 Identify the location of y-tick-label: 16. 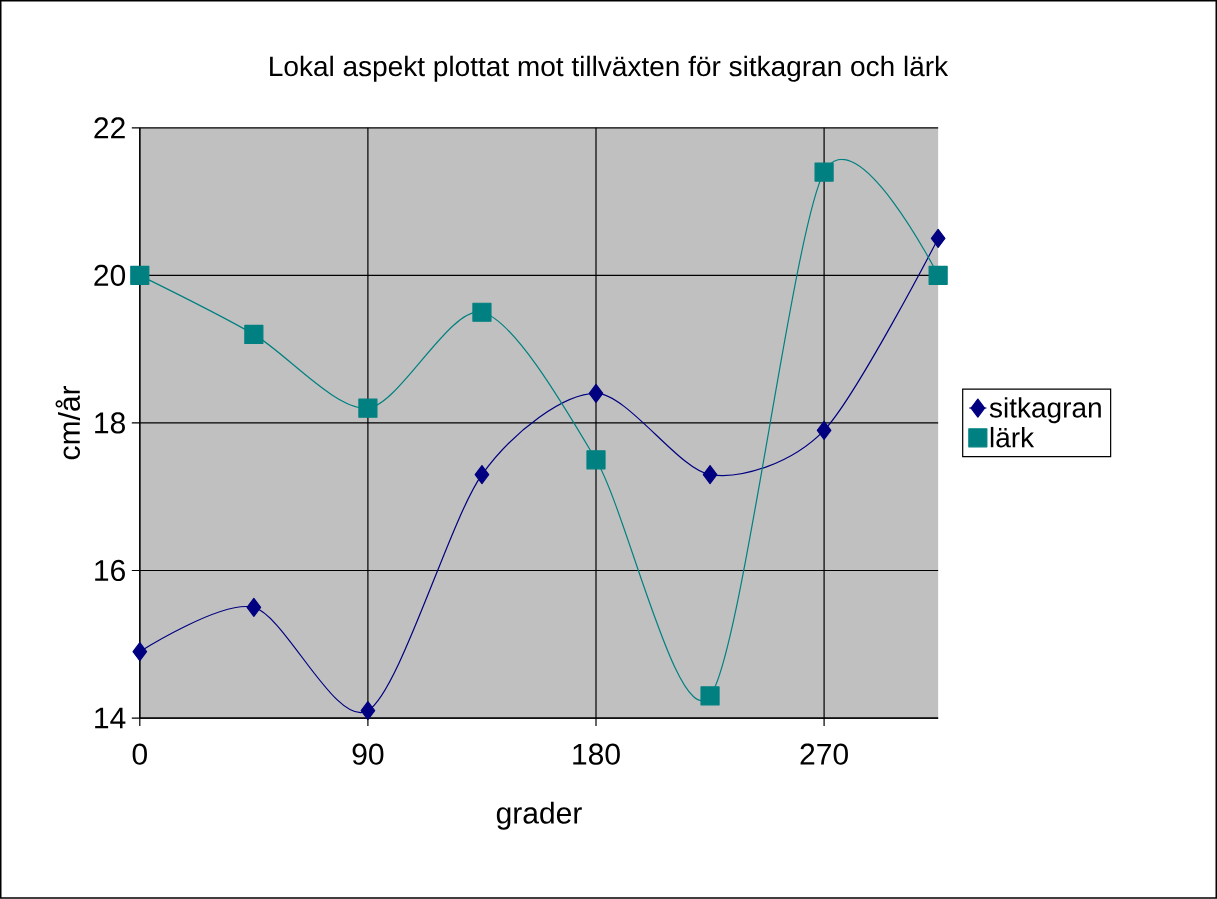
(110, 570).